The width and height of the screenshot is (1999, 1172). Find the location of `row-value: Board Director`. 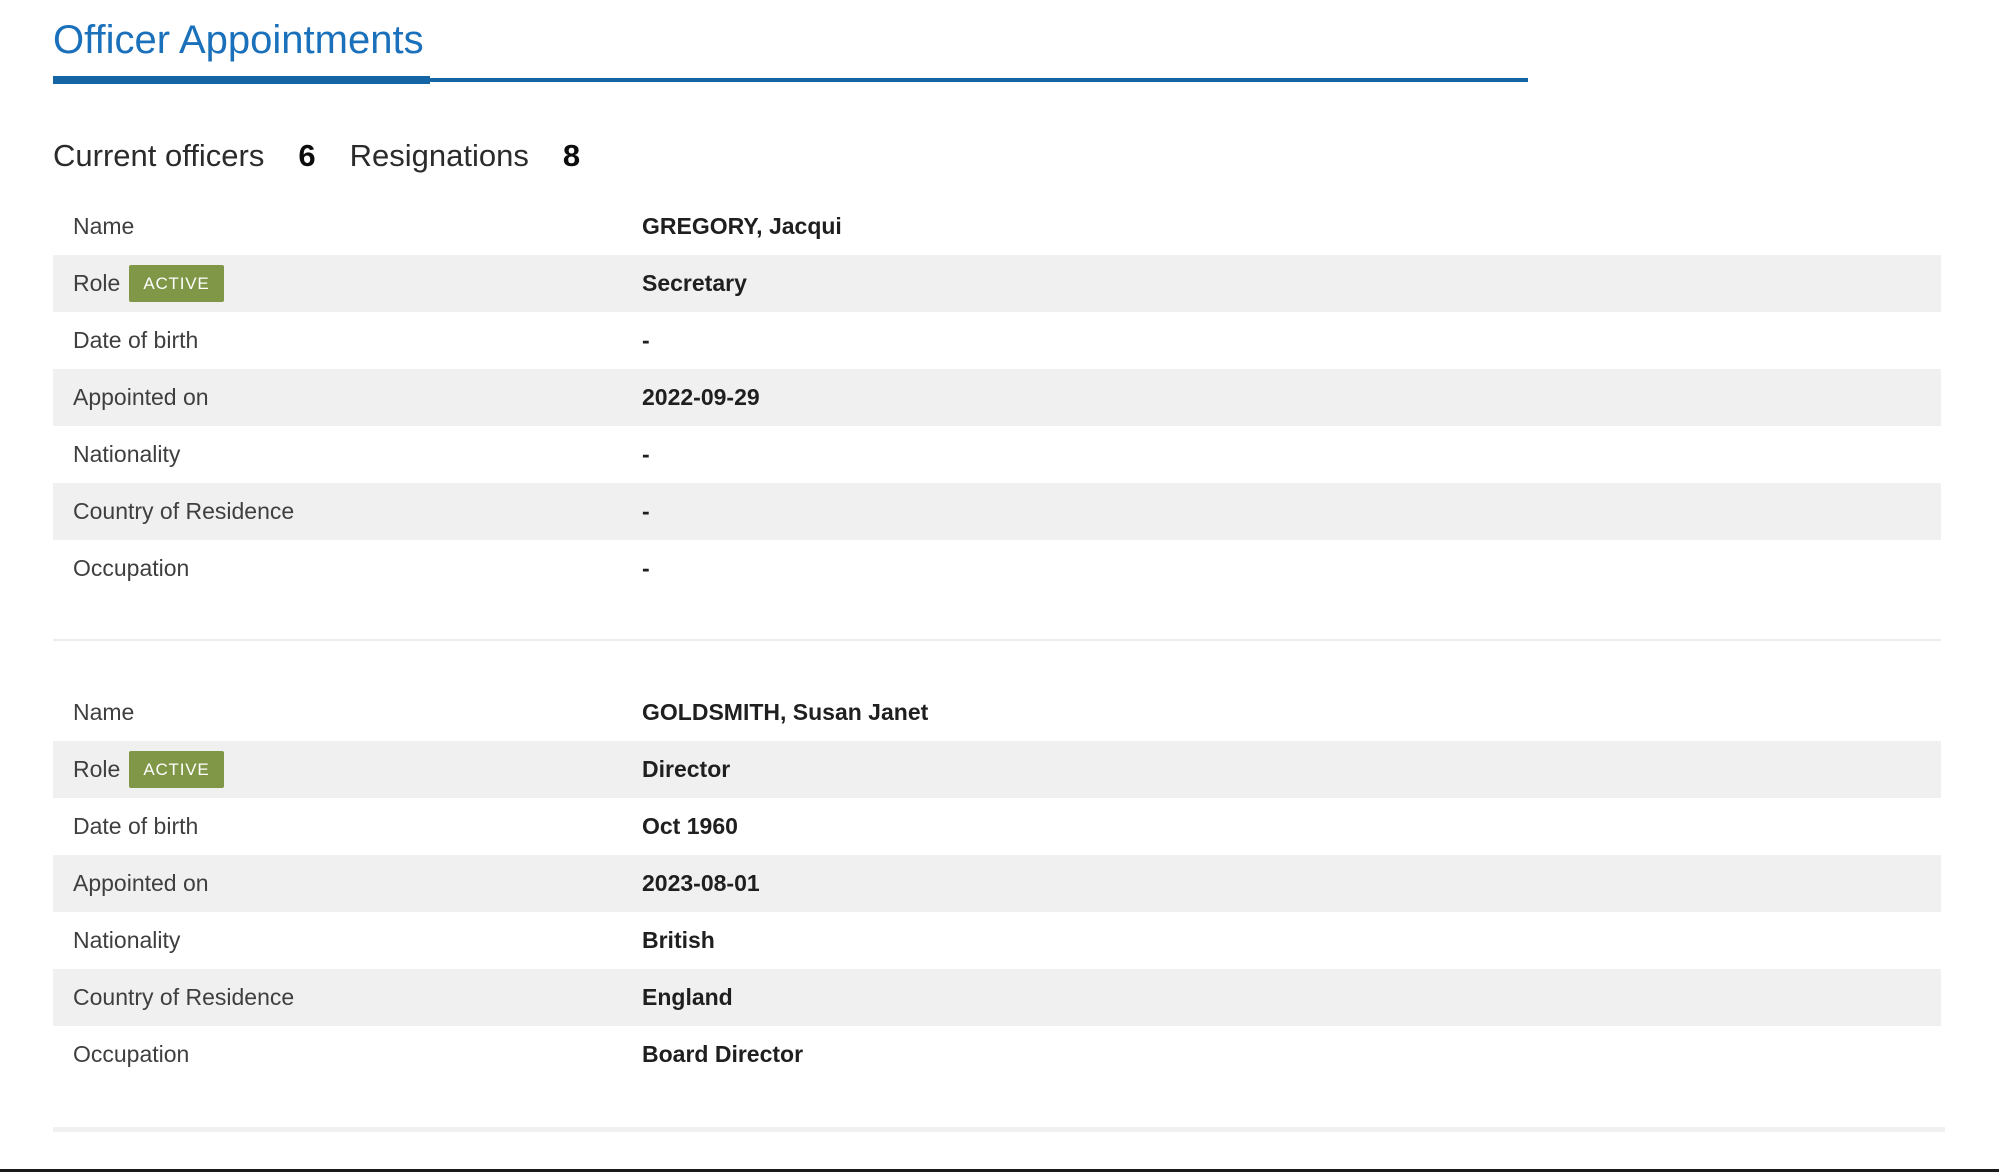

row-value: Board Director is located at coordinates (723, 1054).